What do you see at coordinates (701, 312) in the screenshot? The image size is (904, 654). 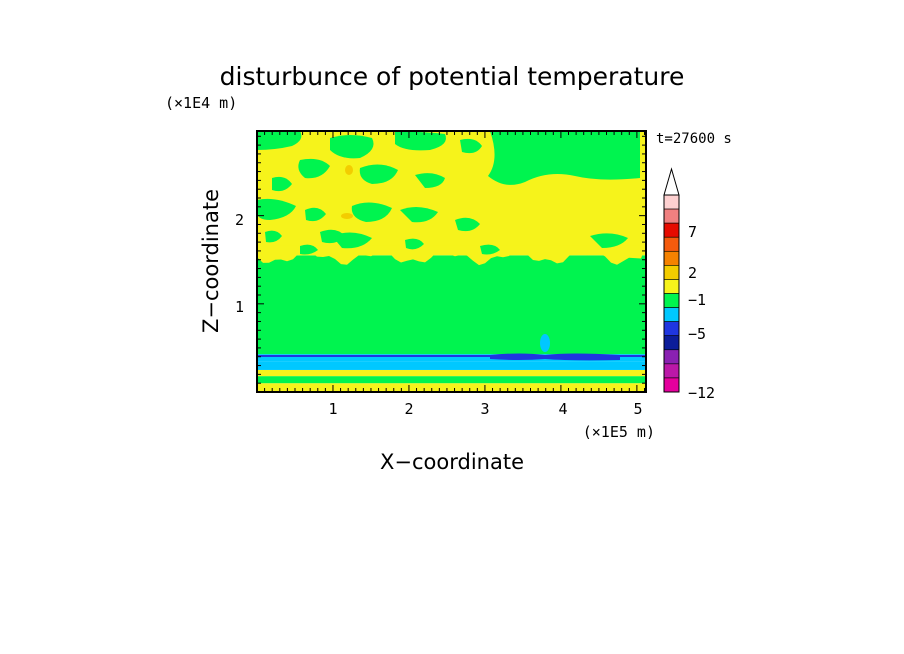 I see `colorbar-tick-labels: 7 2 −1 −5 −12` at bounding box center [701, 312].